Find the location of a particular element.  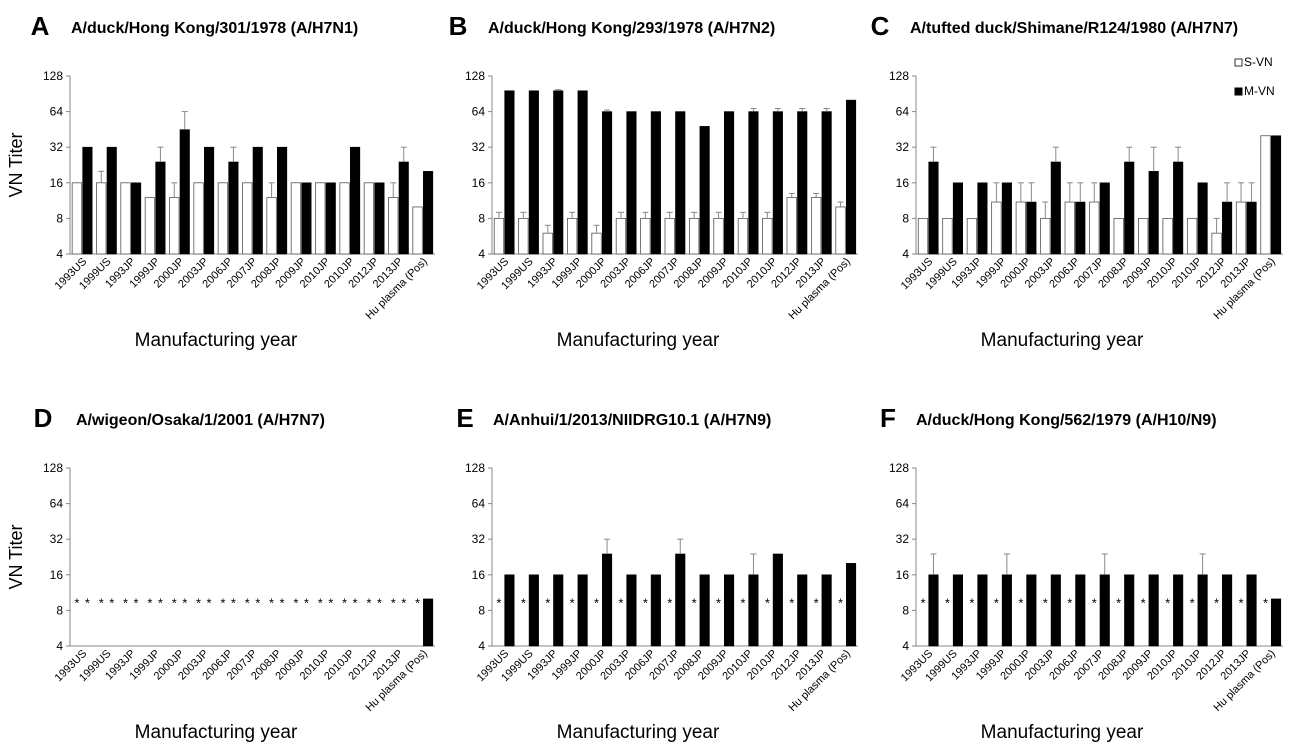

y-axis-label: VN Titer is located at coordinates (16, 556).